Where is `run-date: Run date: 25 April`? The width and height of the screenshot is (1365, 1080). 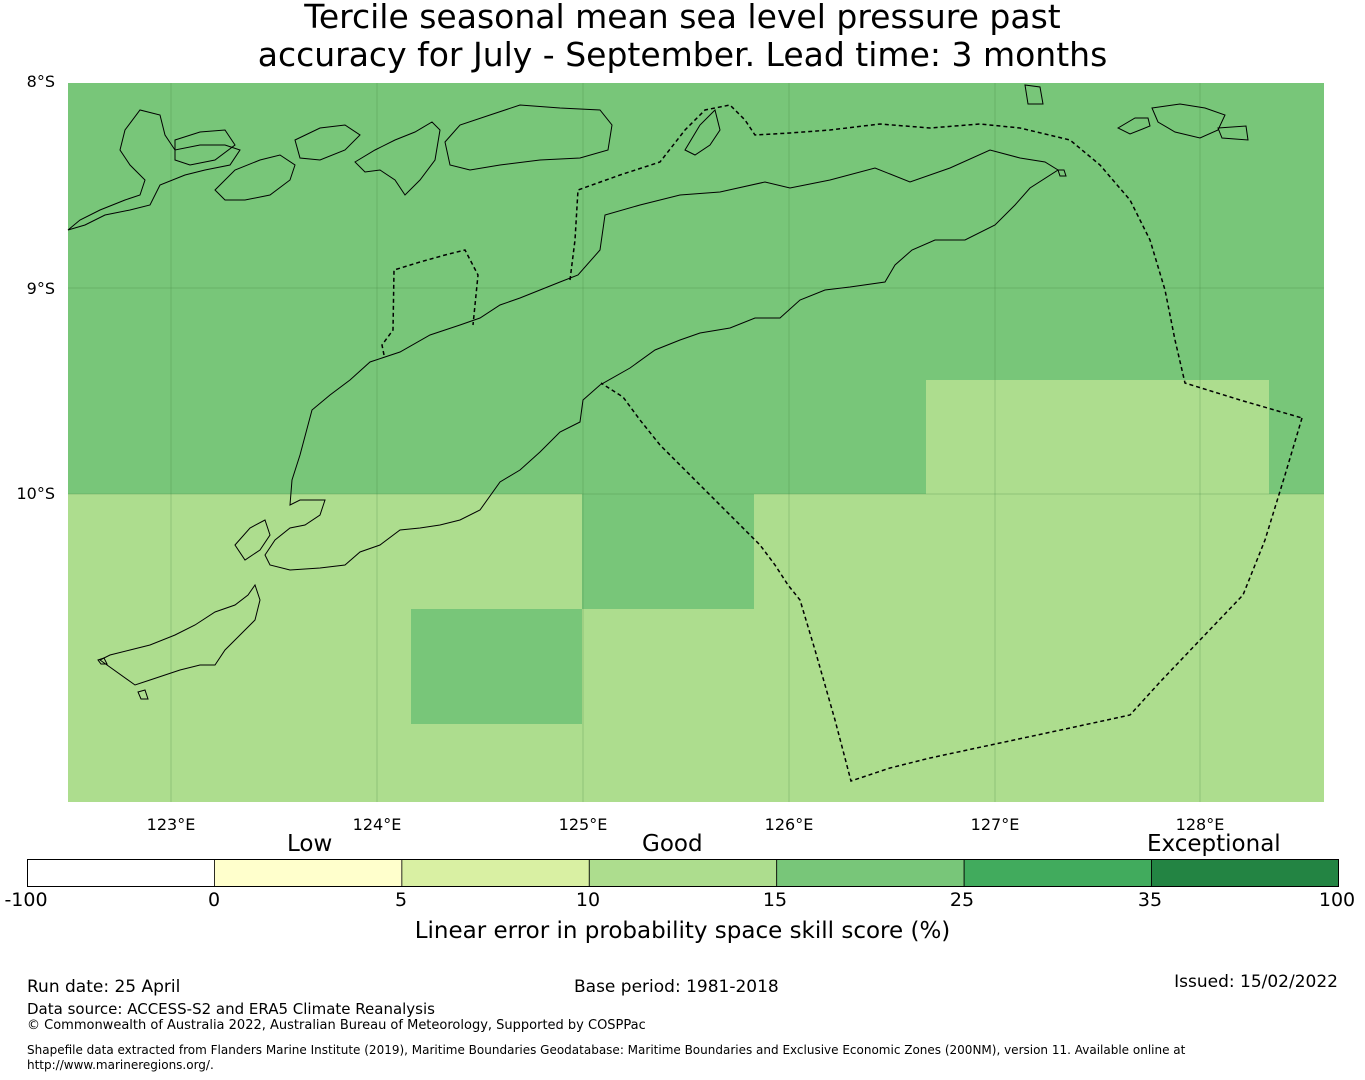
run-date: Run date: 25 April is located at coordinates (104, 987).